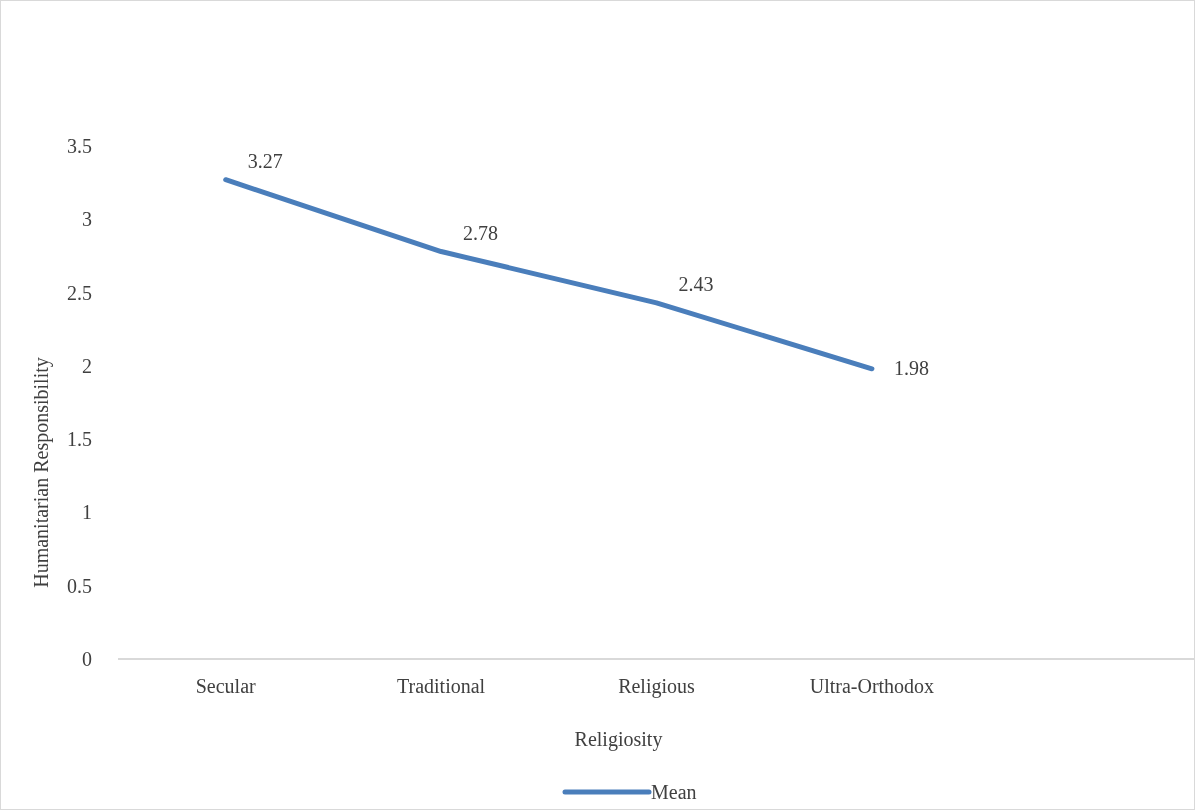 The height and width of the screenshot is (810, 1195). What do you see at coordinates (481, 232) in the screenshot?
I see `data-label: 2.78` at bounding box center [481, 232].